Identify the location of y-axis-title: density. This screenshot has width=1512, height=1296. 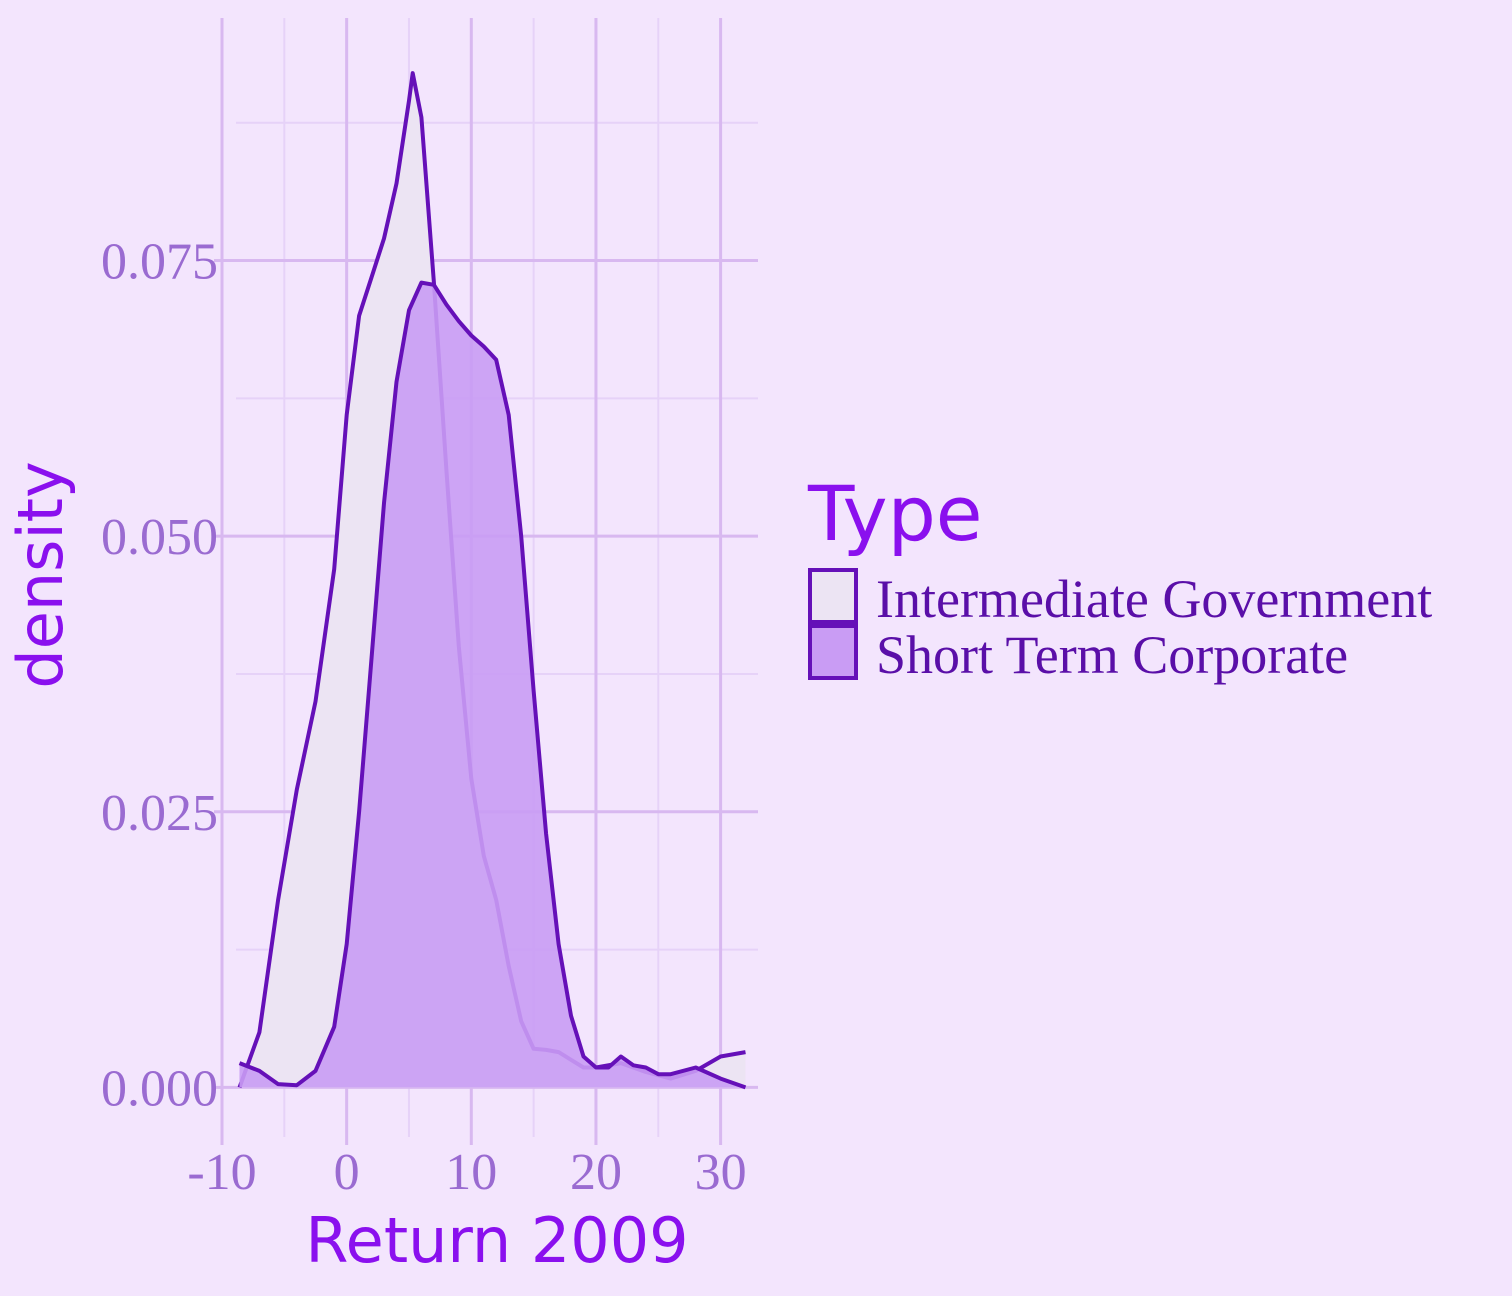
(40, 574).